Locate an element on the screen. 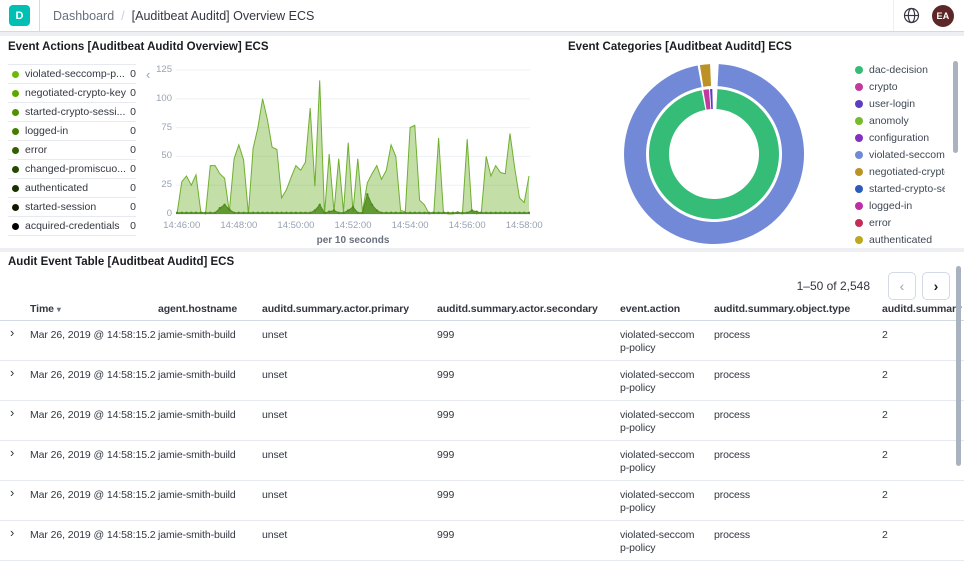  cell-event-action: violated-seccomp-policy is located at coordinates (657, 382).